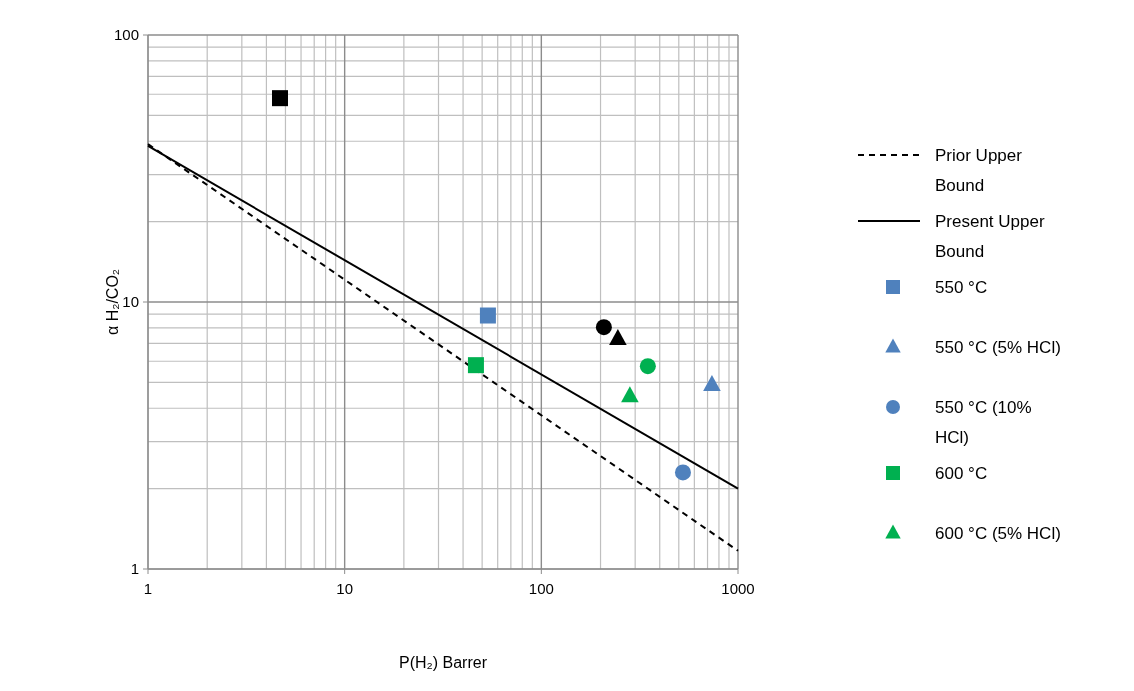 Image resolution: width=1134 pixels, height=691 pixels. I want to click on legend-label: 600 °C (5% HCl), so click(998, 533).